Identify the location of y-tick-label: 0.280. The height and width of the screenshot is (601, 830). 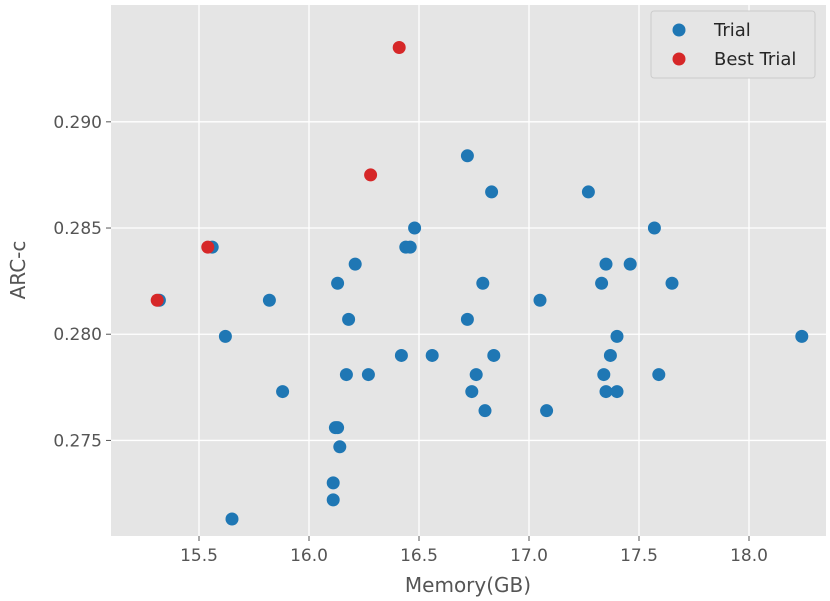
(77, 335).